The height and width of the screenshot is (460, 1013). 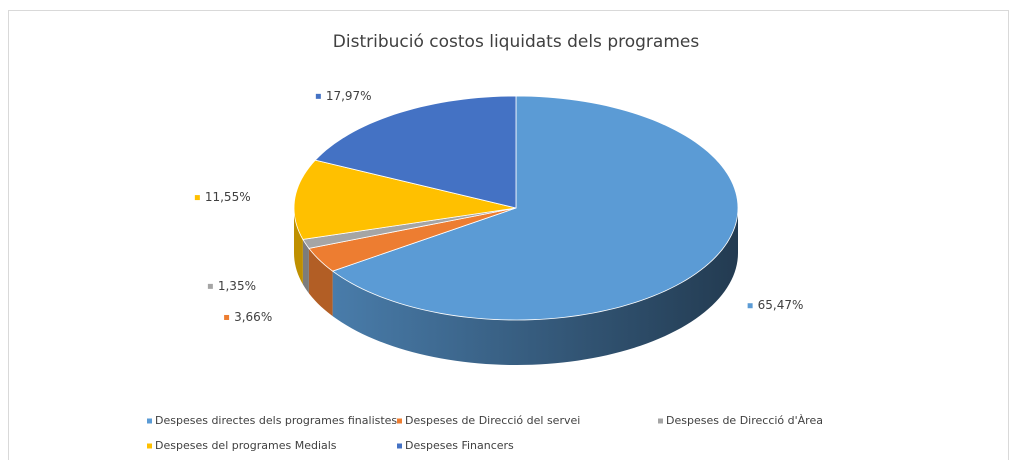 I want to click on data-label: 11,55%, so click(x=228, y=197).